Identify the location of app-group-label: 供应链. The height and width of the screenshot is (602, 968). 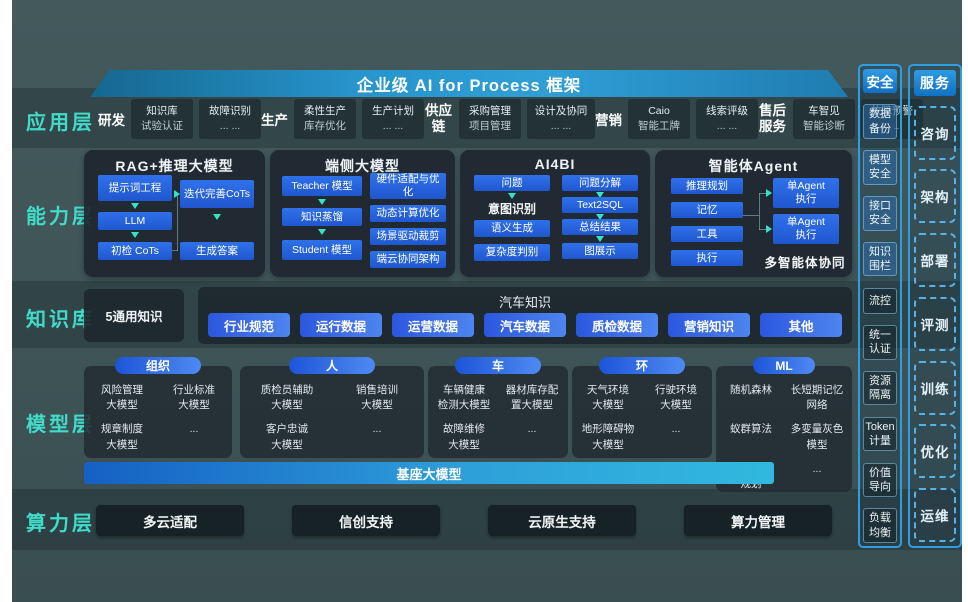
(438, 118).